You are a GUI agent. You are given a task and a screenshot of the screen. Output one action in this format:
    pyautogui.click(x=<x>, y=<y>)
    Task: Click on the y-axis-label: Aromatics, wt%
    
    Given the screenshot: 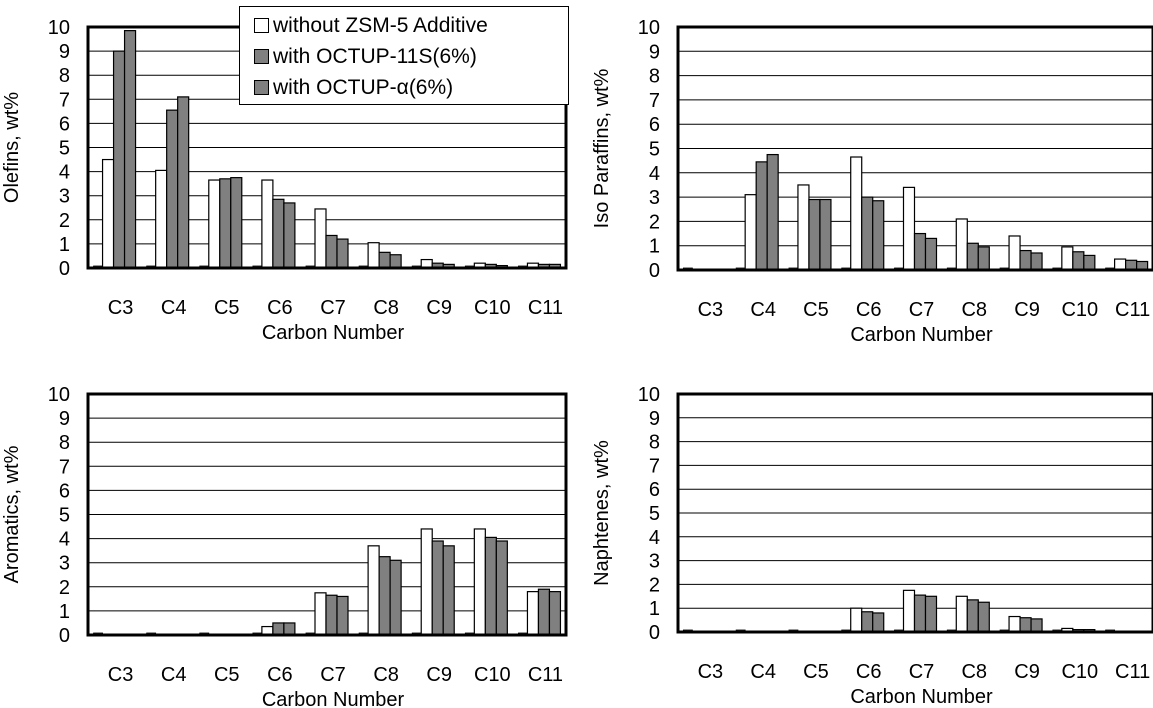 What is the action you would take?
    pyautogui.click(x=12, y=514)
    